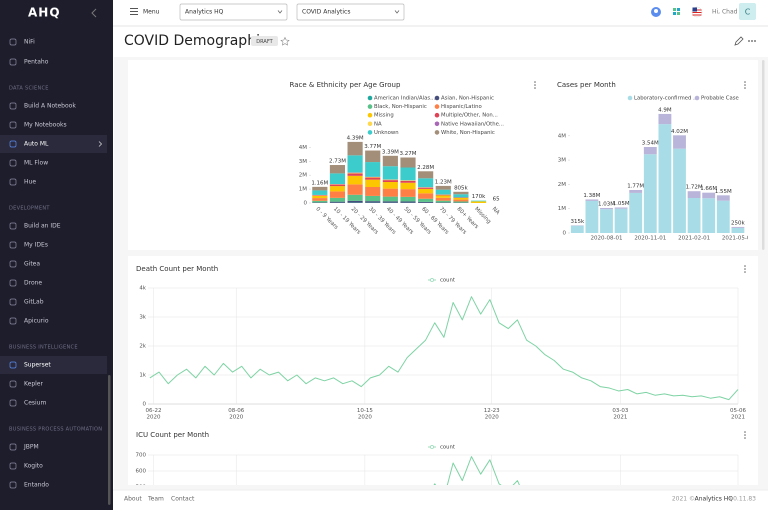 The height and width of the screenshot is (510, 768). Describe the element at coordinates (676, 11) in the screenshot. I see `apps-icon` at that location.